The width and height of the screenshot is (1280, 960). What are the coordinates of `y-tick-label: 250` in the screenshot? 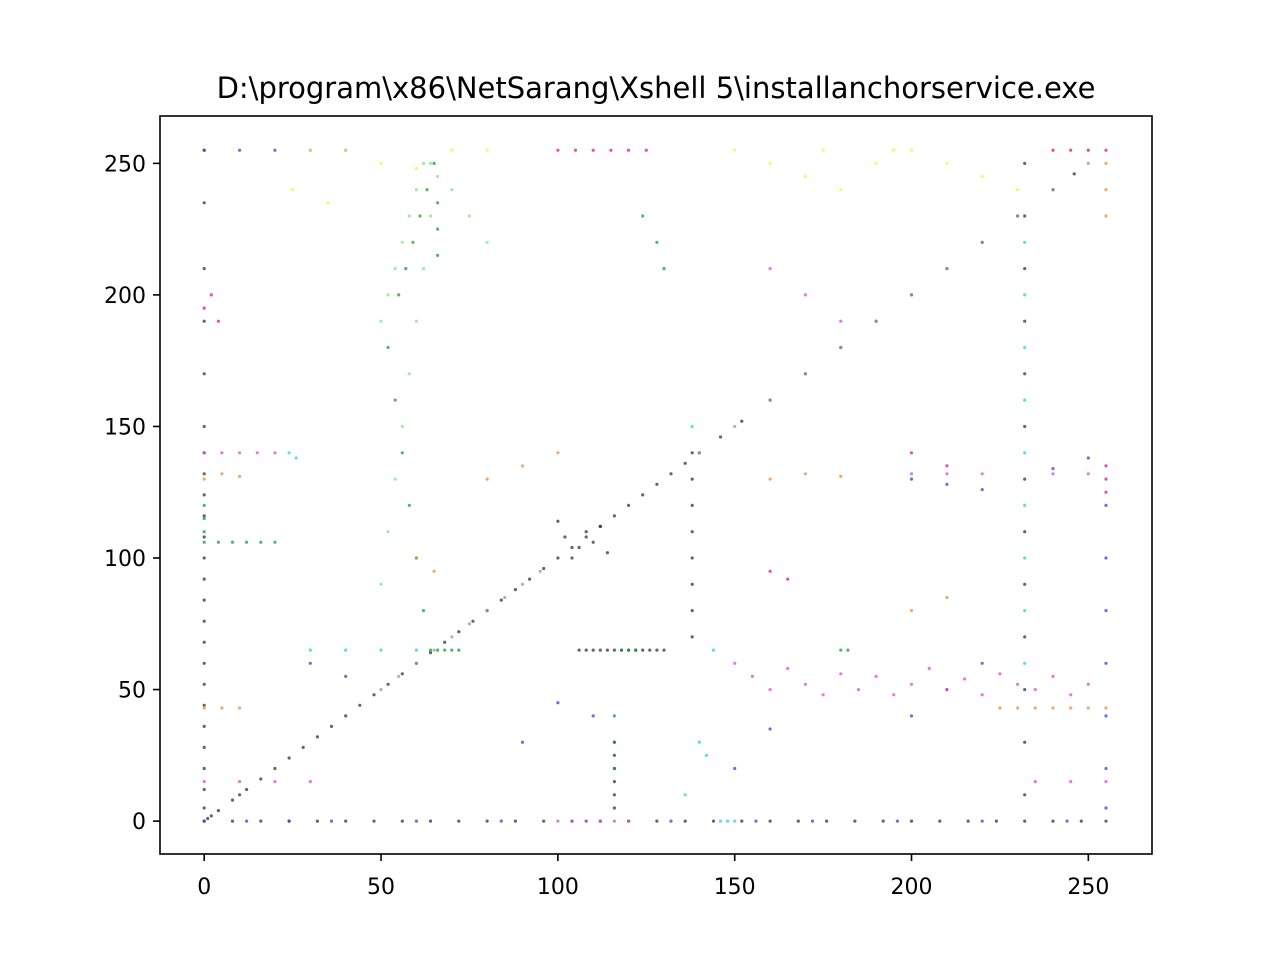 It's located at (125, 164).